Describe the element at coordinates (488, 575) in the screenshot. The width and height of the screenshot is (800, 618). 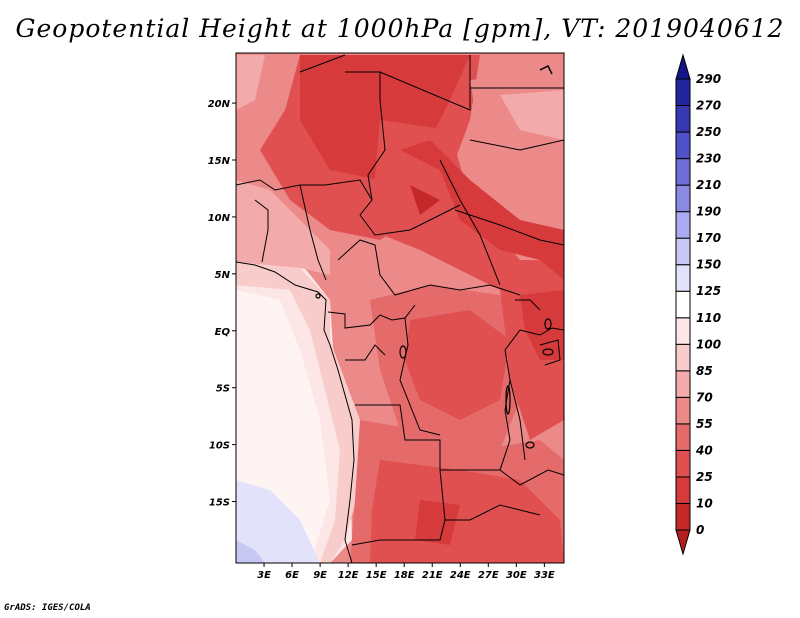
I see `x-tick-label: 27E` at that location.